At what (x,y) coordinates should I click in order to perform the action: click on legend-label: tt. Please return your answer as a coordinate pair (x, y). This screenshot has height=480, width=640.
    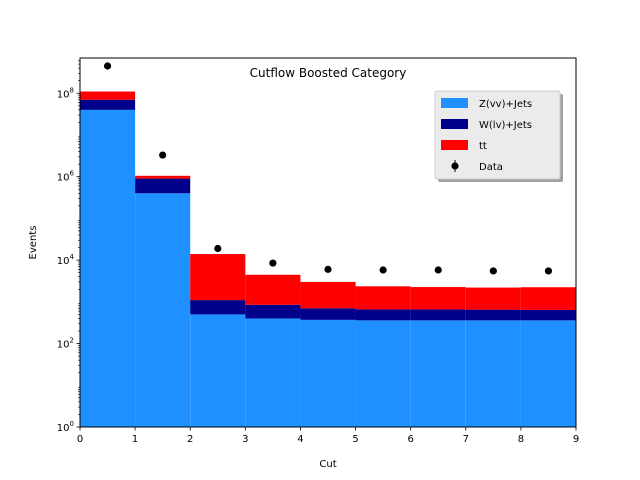
    Looking at the image, I should click on (483, 146).